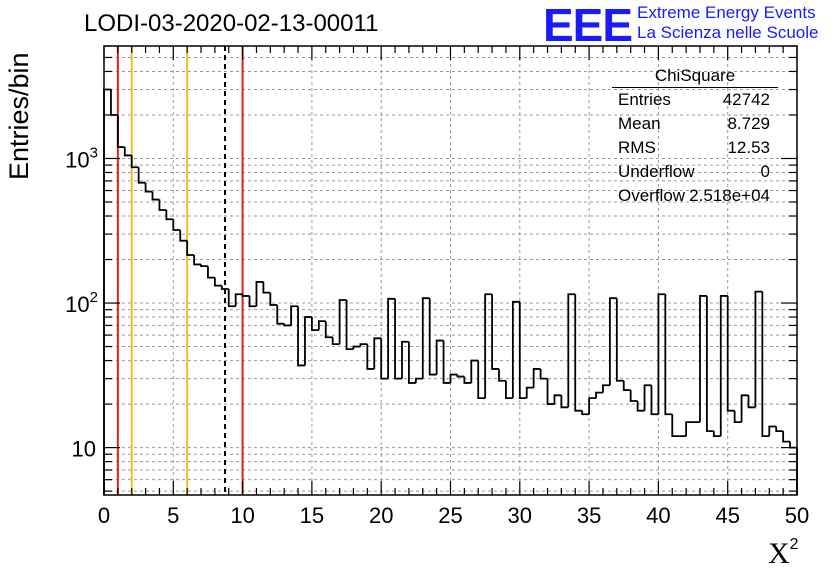 This screenshot has height=572, width=836. Describe the element at coordinates (727, 515) in the screenshot. I see `x-tick-label: 45` at that location.